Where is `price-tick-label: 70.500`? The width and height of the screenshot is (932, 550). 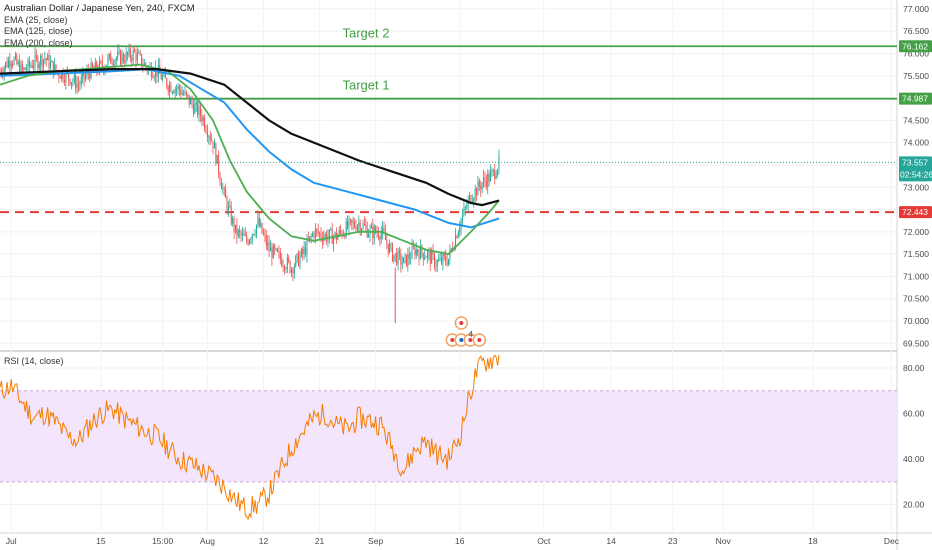 price-tick-label: 70.500 is located at coordinates (916, 299).